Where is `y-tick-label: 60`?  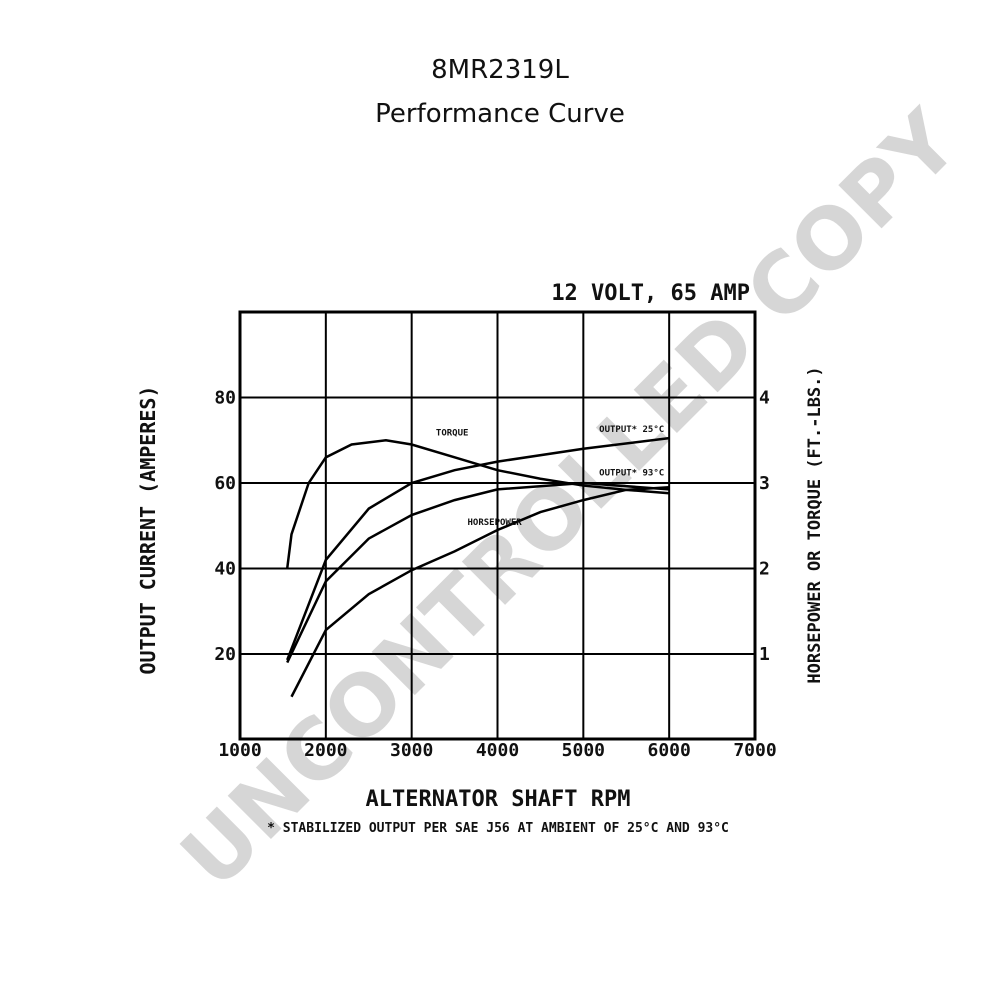 y-tick-label: 60 is located at coordinates (225, 483).